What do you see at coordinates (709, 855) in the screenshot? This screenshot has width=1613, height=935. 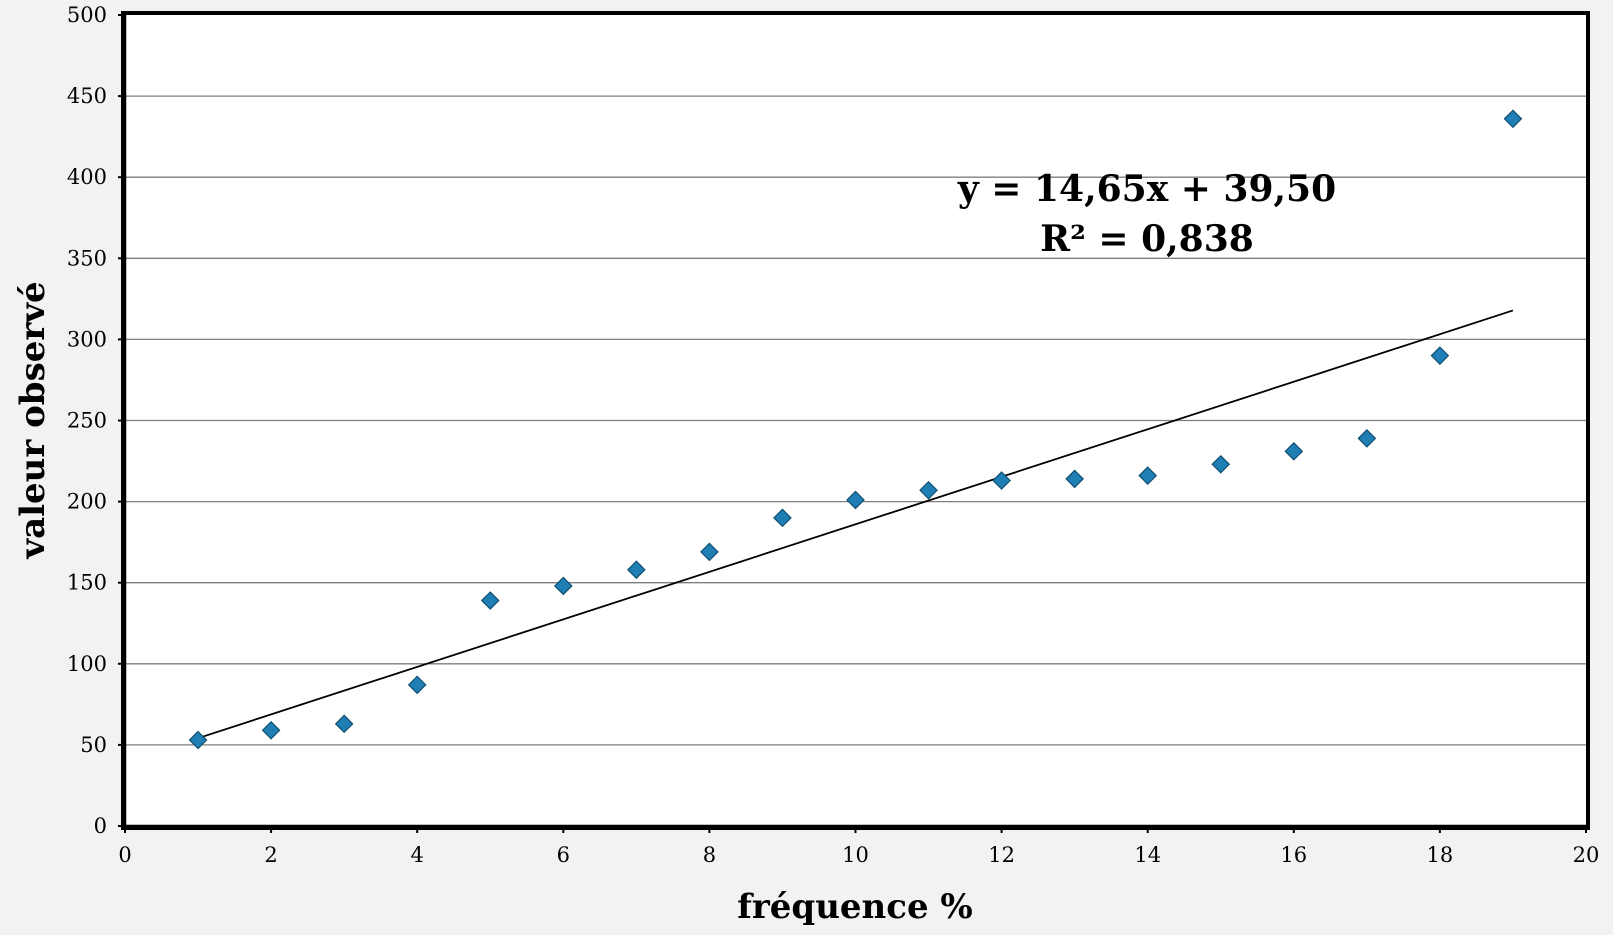 I see `x-tick-label: 8` at bounding box center [709, 855].